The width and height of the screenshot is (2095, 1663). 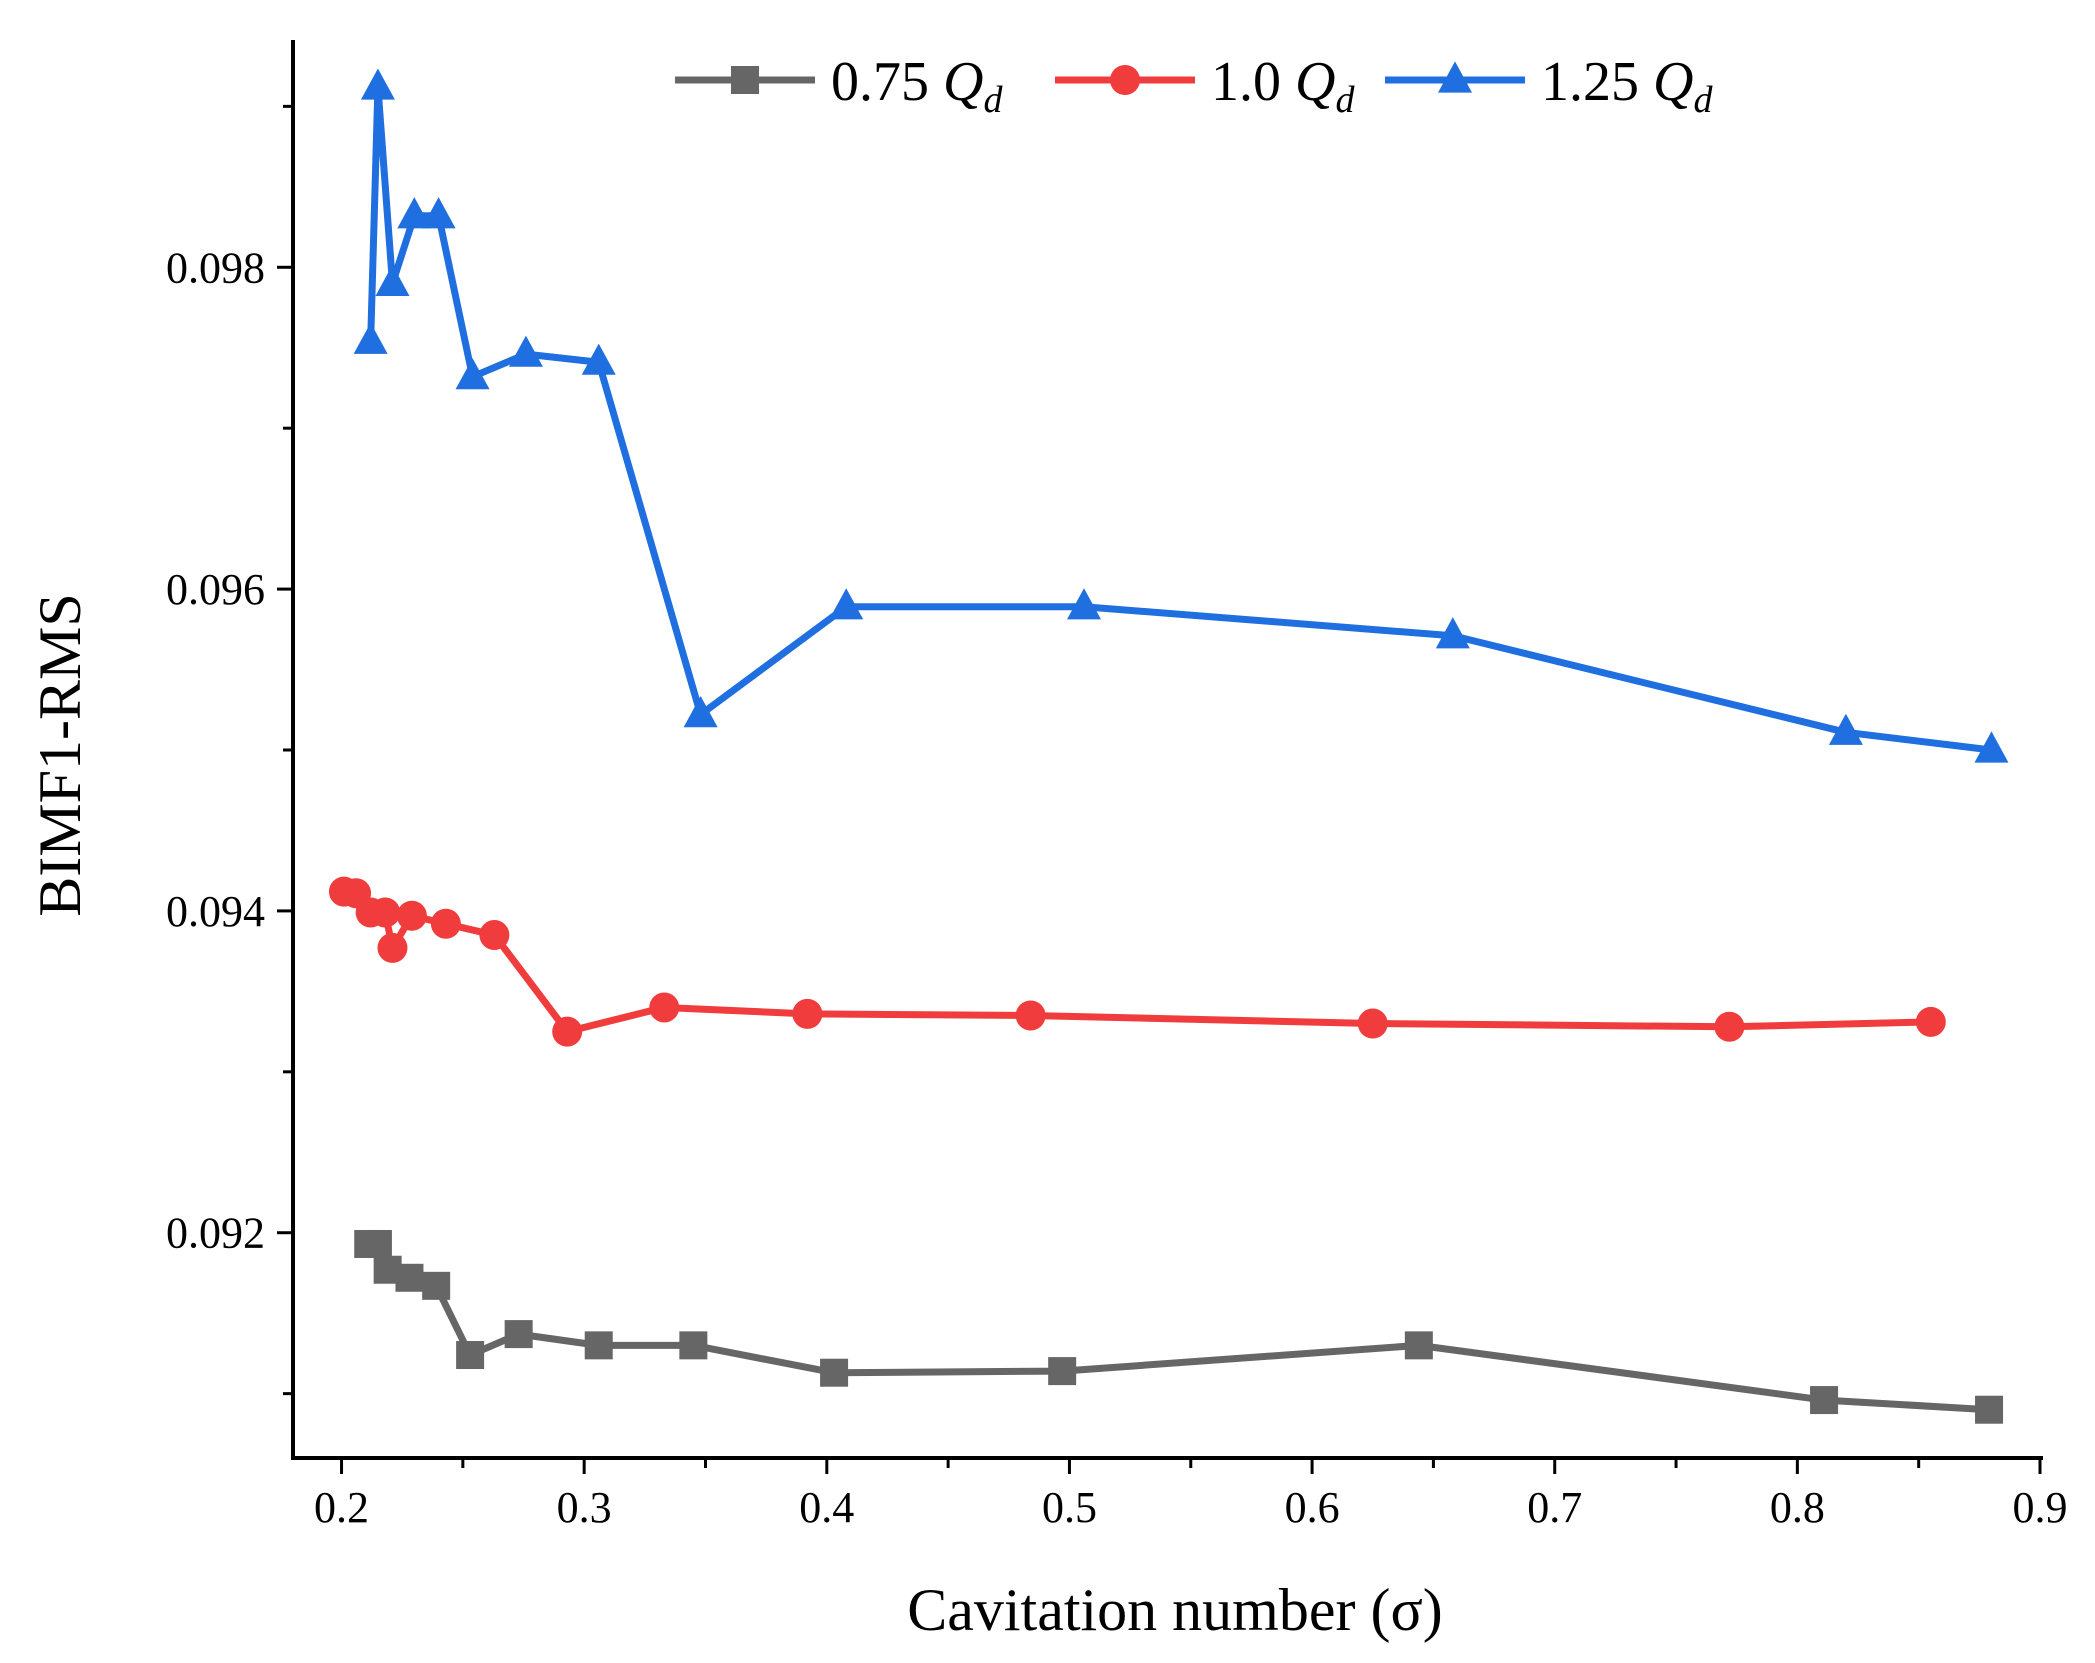 I want to click on y-tick-label: 0.098, so click(x=215, y=267).